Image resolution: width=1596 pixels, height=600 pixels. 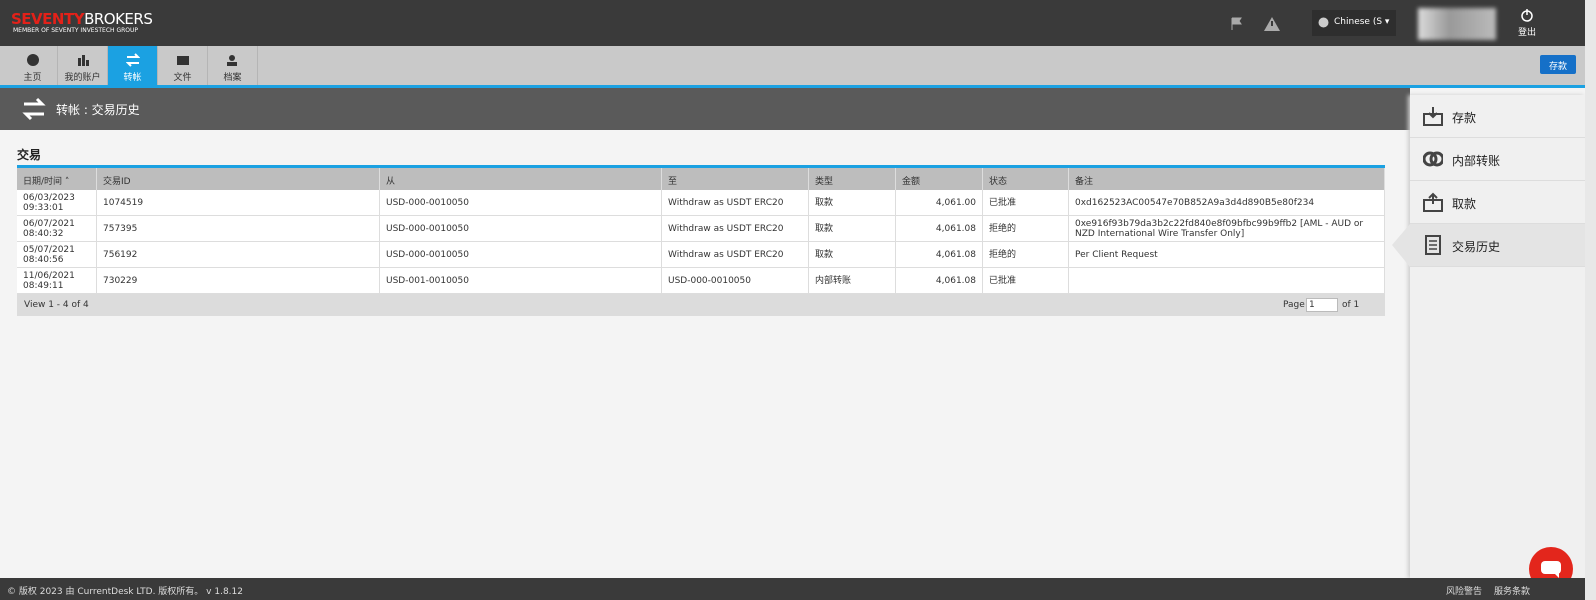 I want to click on column-header: 至, so click(x=735, y=179).